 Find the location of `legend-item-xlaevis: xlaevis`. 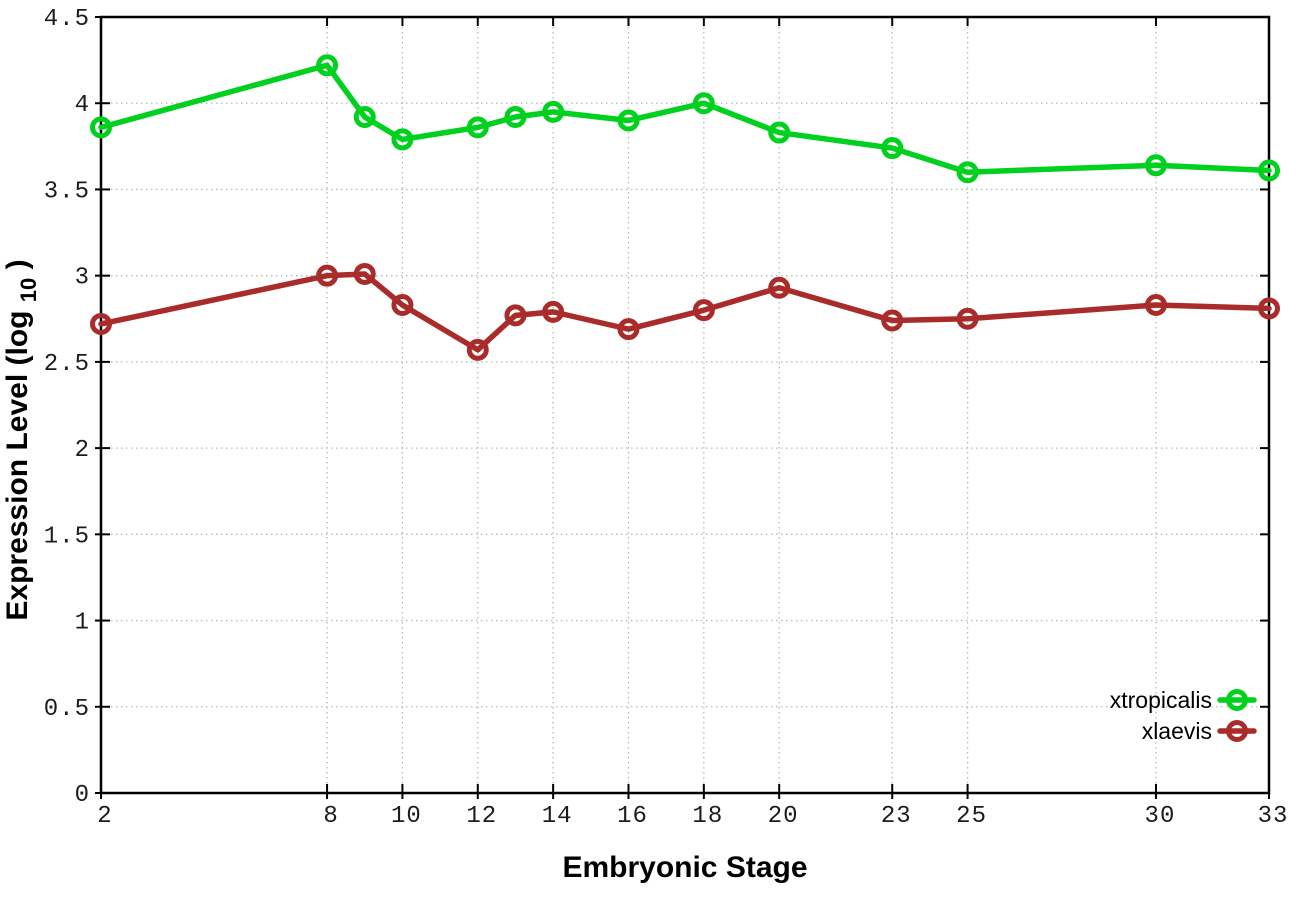

legend-item-xlaevis: xlaevis is located at coordinates (1199, 731).